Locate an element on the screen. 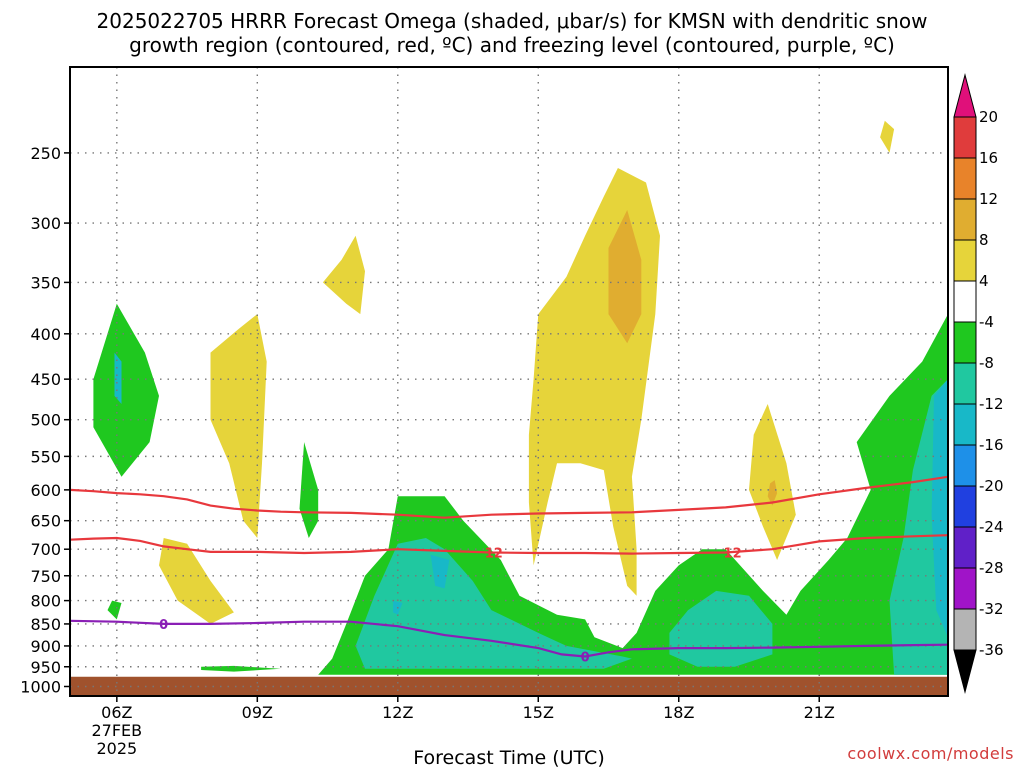 This screenshot has height=768, width=1024. colorbar-label: -36 is located at coordinates (991, 650).